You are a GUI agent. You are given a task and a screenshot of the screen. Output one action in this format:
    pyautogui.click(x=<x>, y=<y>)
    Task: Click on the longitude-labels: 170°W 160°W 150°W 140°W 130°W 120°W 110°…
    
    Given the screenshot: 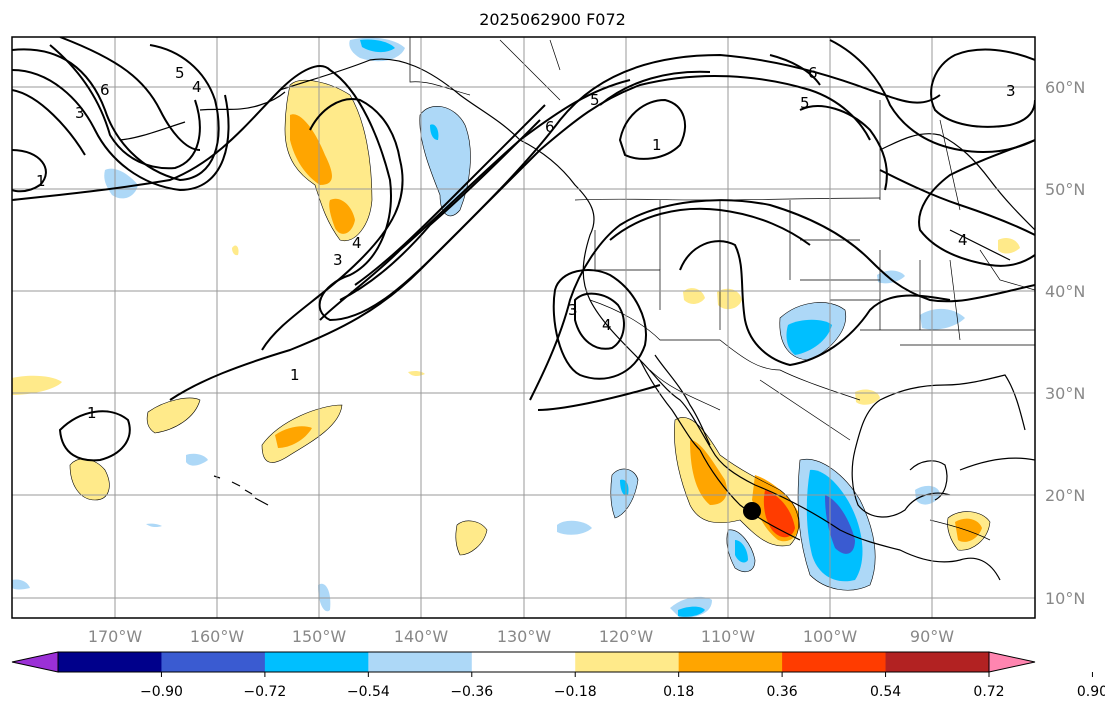 What is the action you would take?
    pyautogui.click(x=521, y=636)
    